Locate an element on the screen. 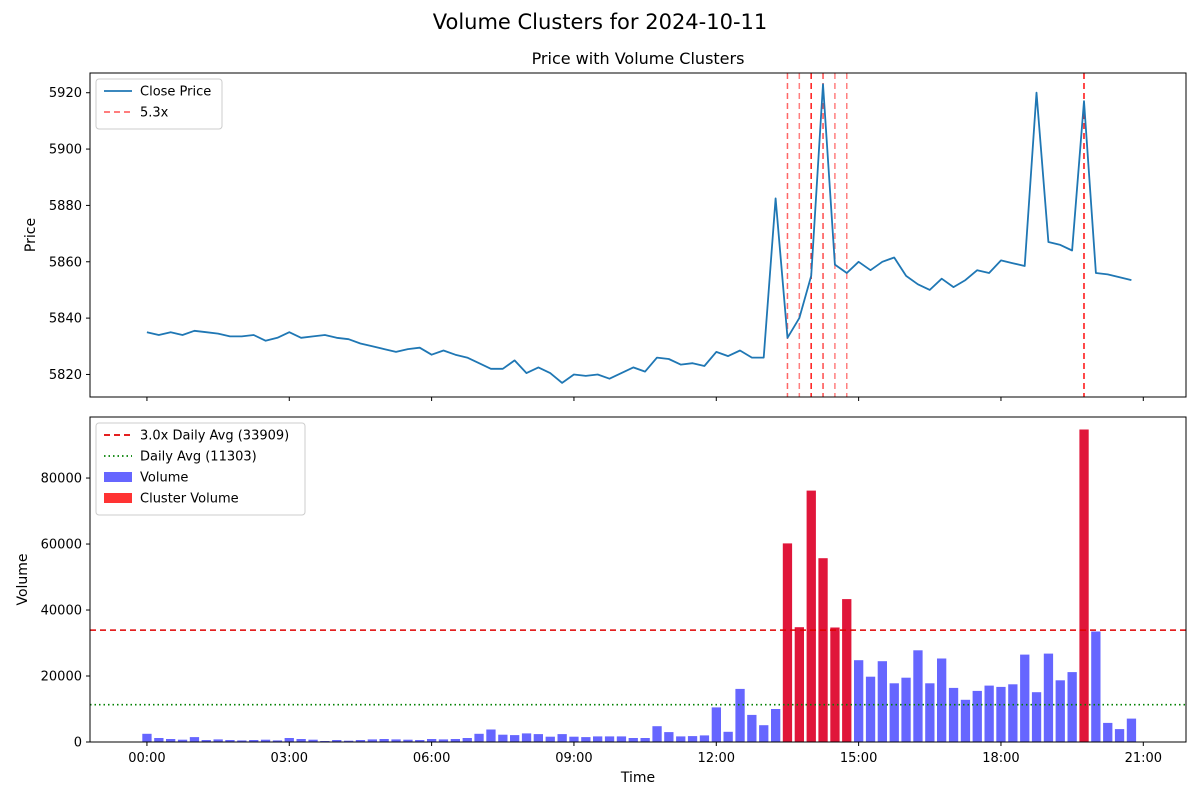 The height and width of the screenshot is (800, 1200). y-tick-label: 0 is located at coordinates (78, 743).